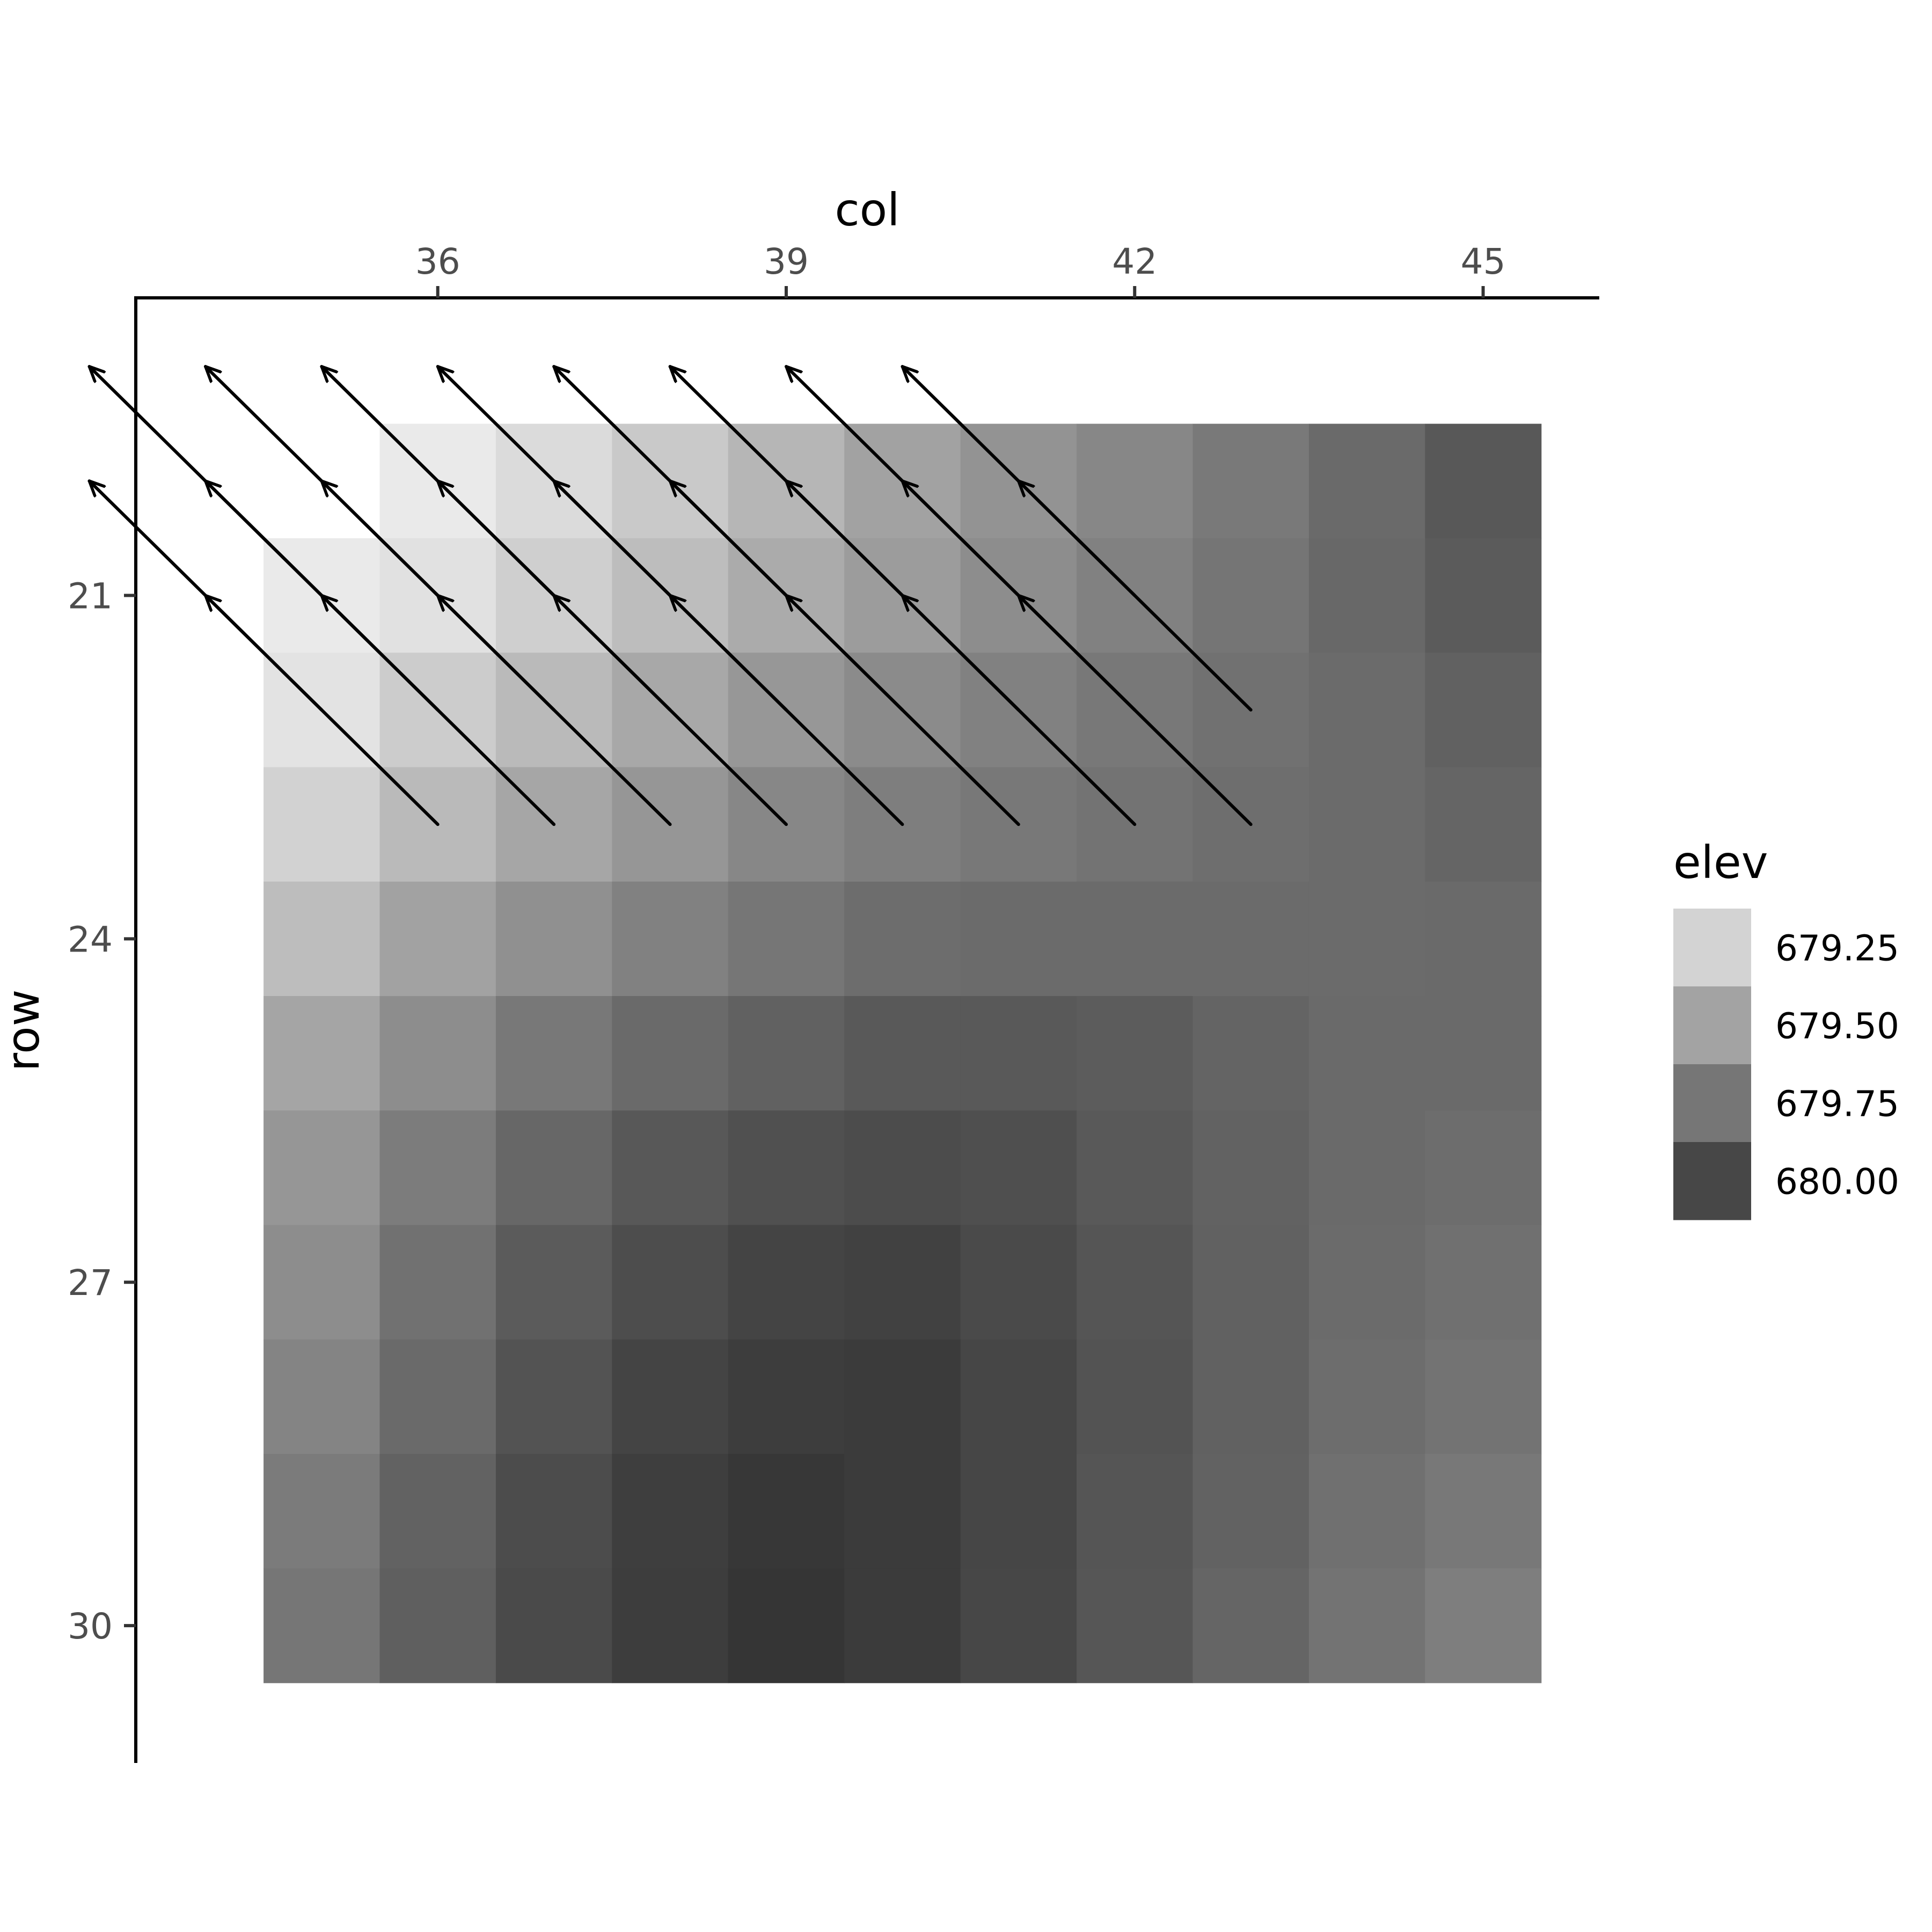  What do you see at coordinates (1837, 948) in the screenshot?
I see `legend-label: 679.25` at bounding box center [1837, 948].